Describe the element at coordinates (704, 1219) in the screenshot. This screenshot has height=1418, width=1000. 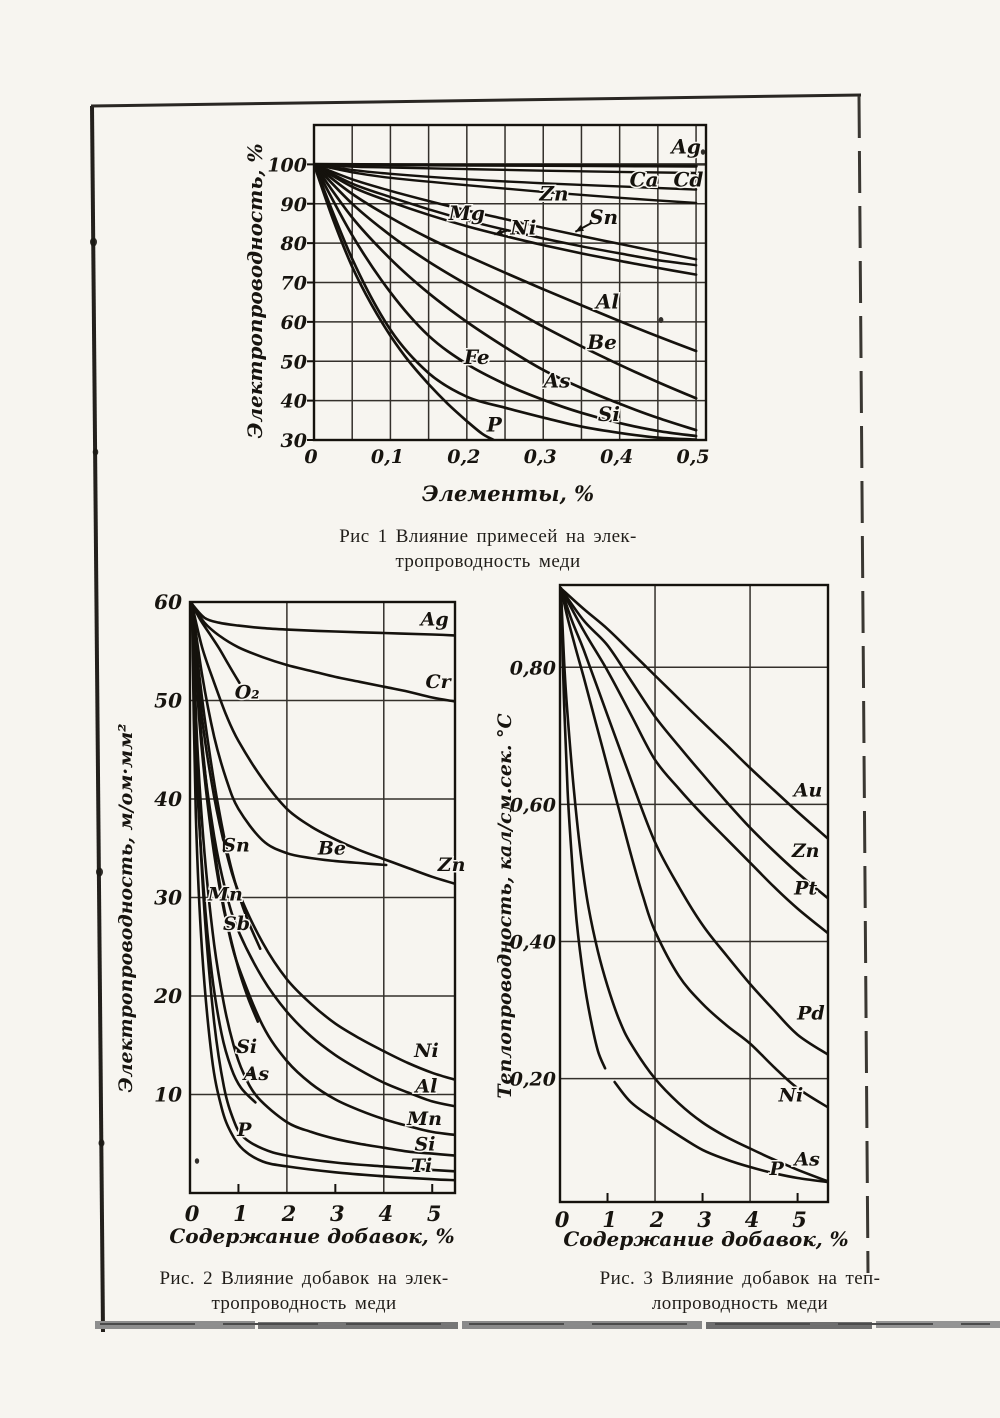
I see `fig3-x-tick-label: 3` at that location.